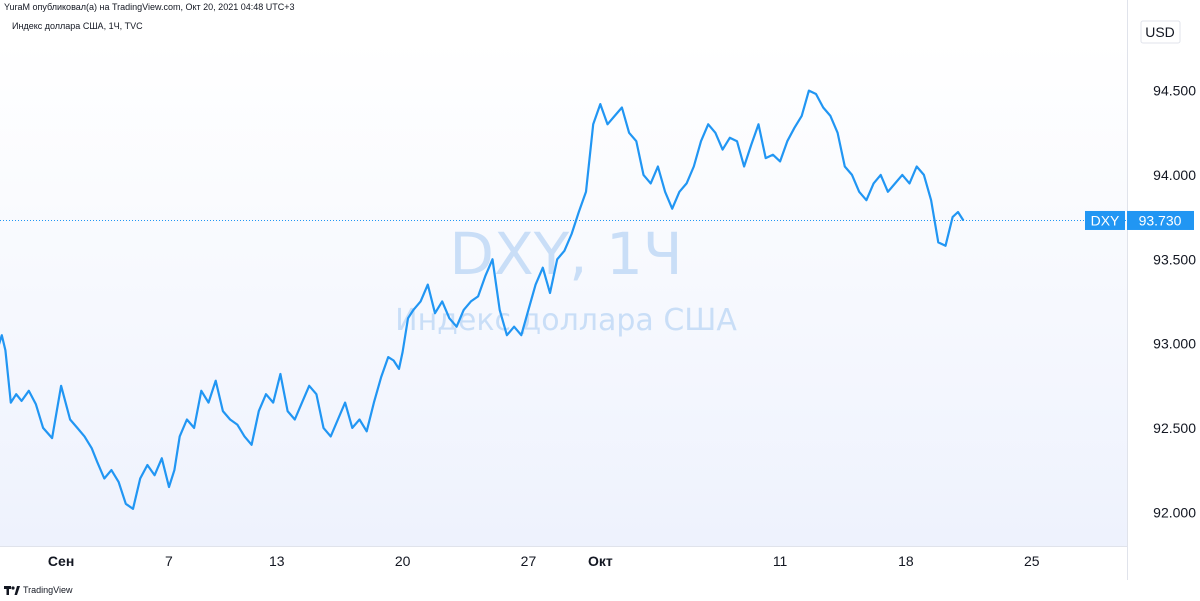  What do you see at coordinates (48, 590) in the screenshot?
I see `footer-brand: TradingView` at bounding box center [48, 590].